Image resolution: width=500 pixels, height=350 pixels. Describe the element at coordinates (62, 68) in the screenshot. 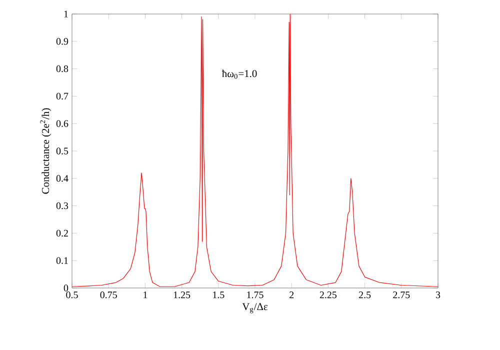

I see `y-tick-label: 0.8` at that location.